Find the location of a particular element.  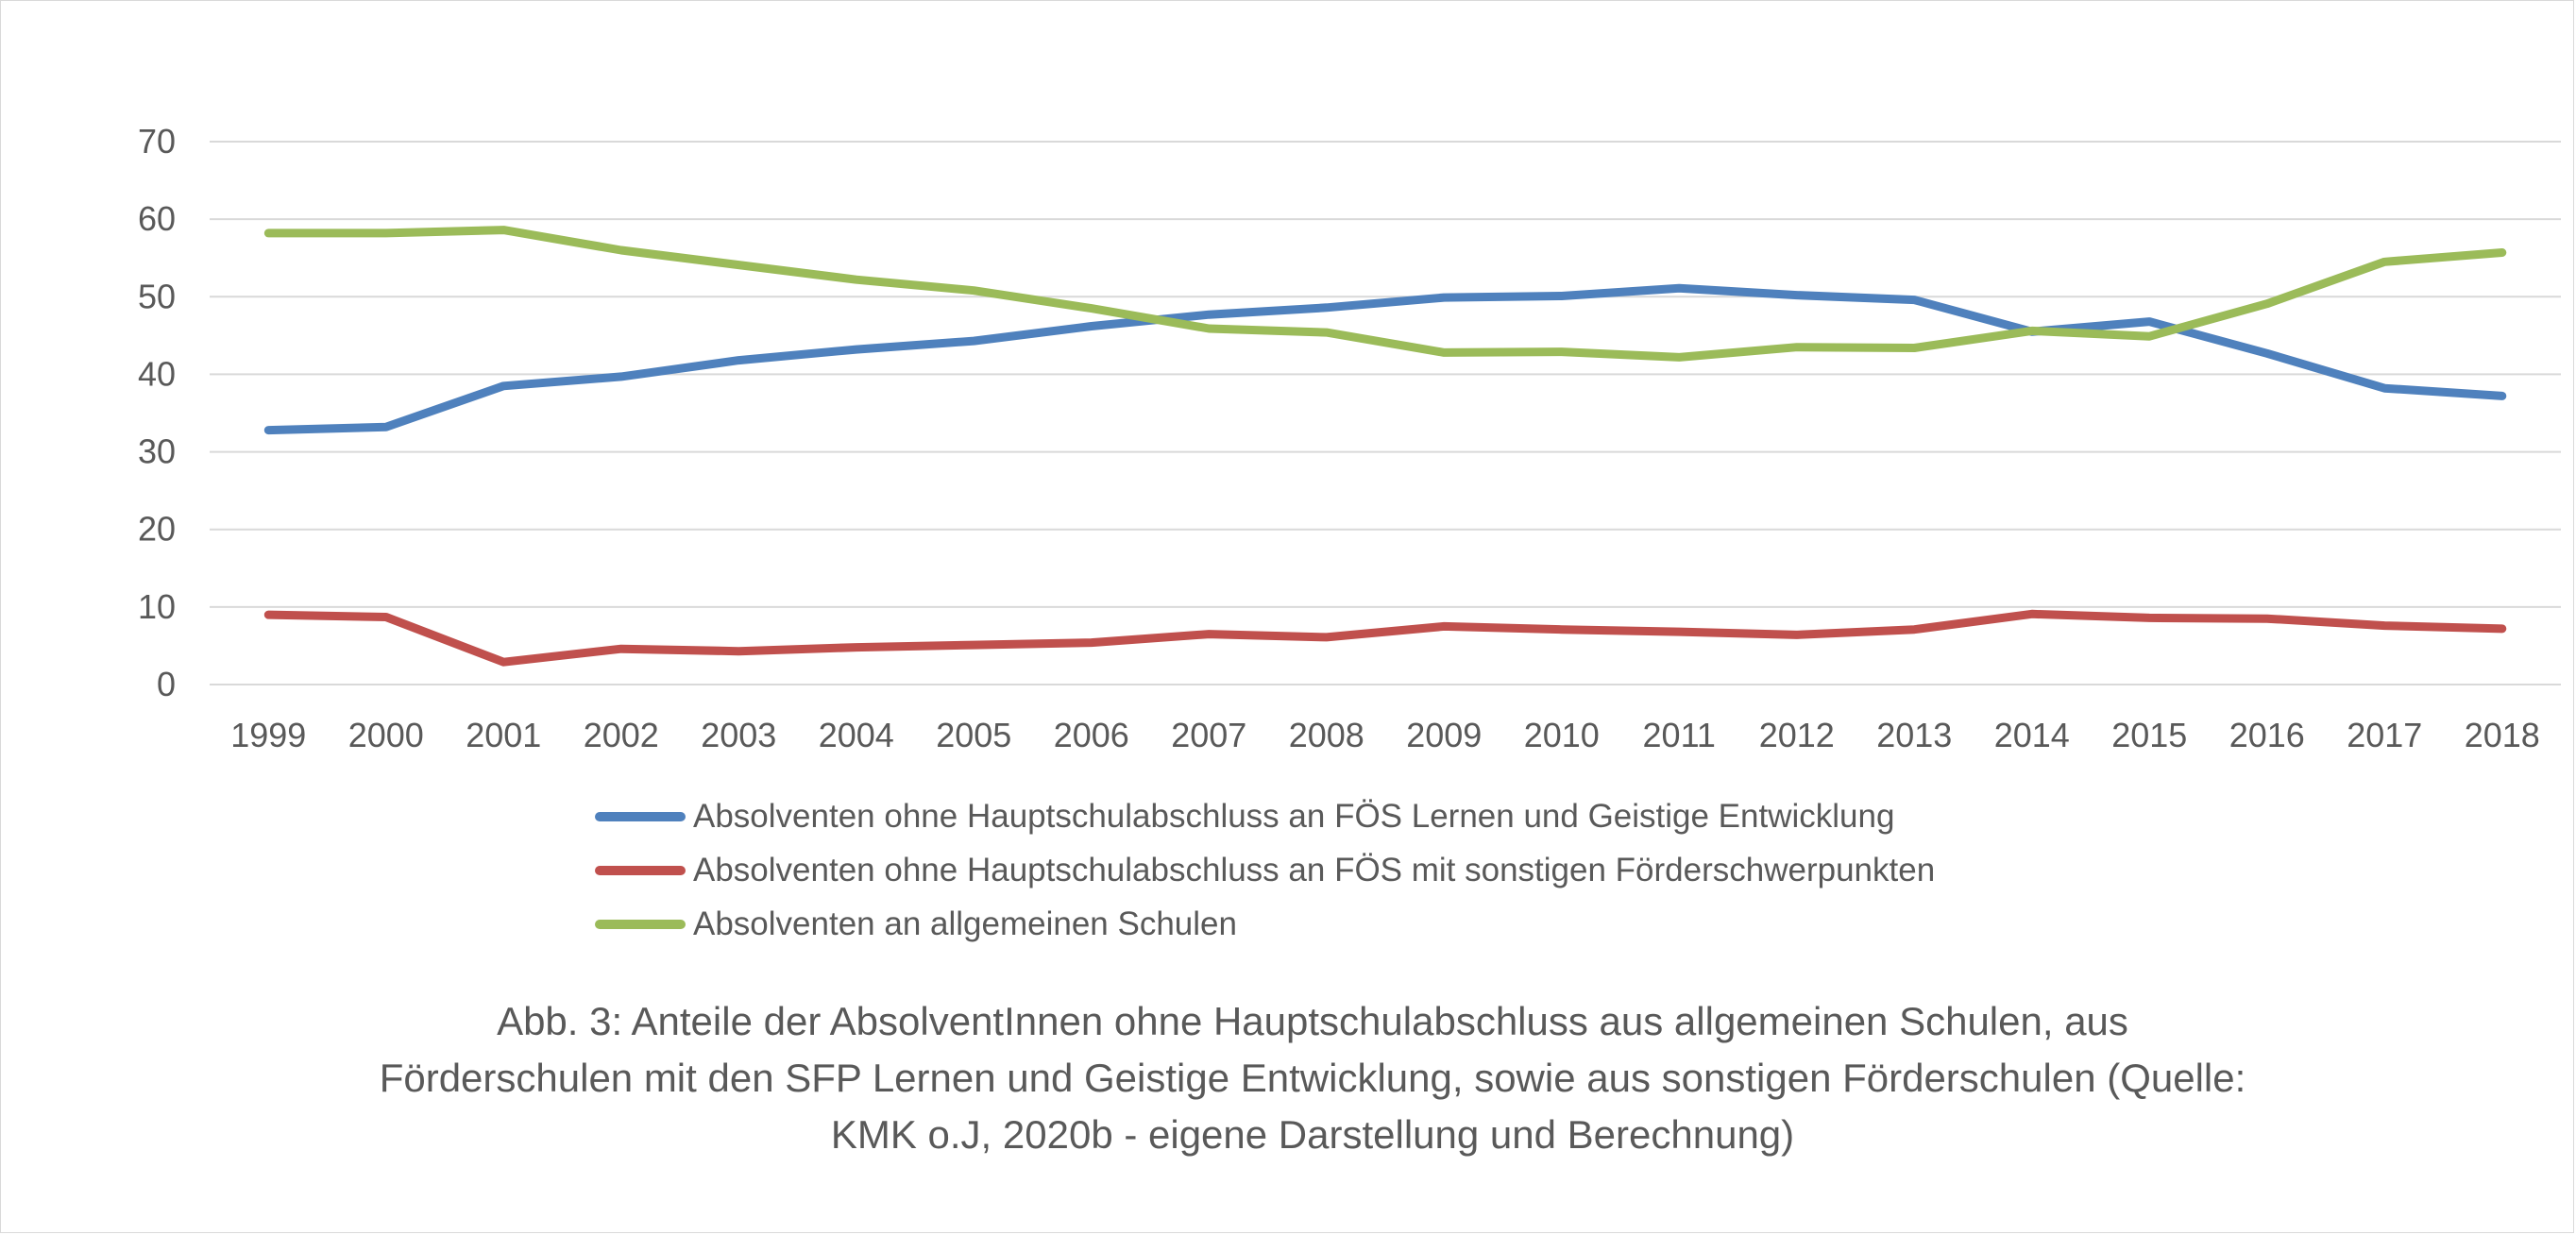

x-tick-label: 2000 is located at coordinates (386, 735).